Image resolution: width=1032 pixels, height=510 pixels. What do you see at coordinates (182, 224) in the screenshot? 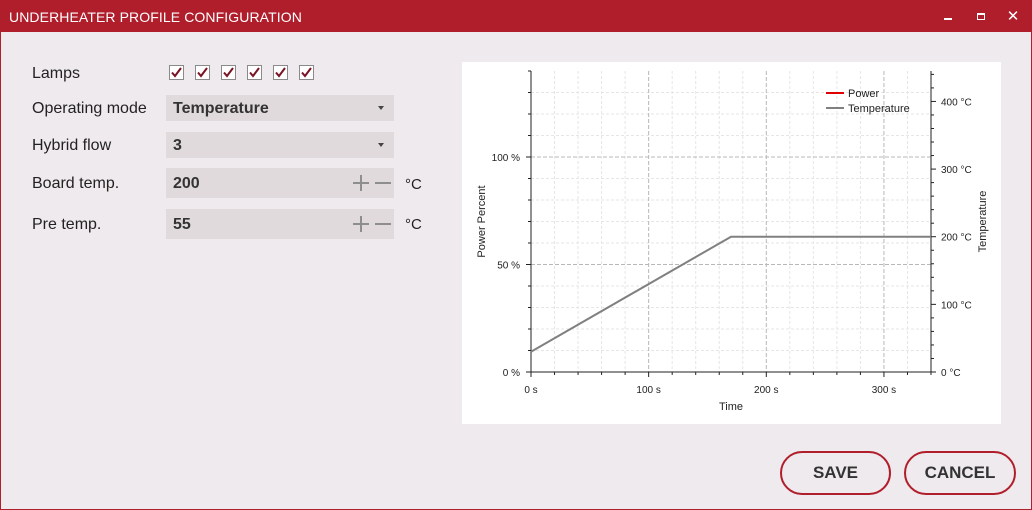
I see `pre-temp-value: 55` at bounding box center [182, 224].